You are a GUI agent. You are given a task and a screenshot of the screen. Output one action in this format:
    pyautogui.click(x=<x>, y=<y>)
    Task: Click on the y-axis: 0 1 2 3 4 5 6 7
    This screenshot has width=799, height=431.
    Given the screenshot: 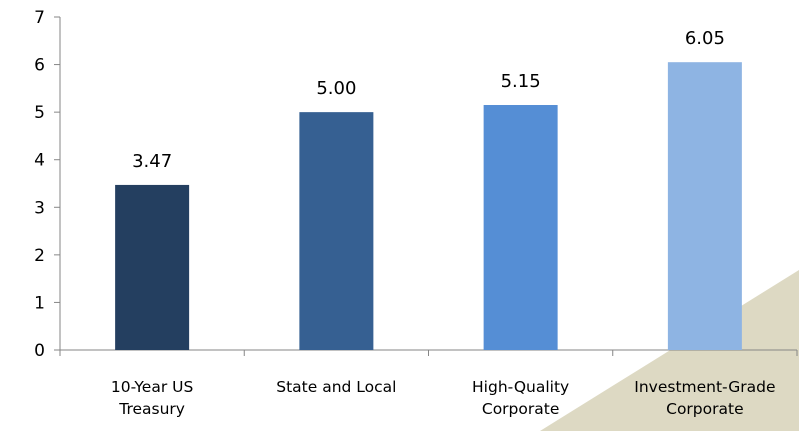 What is the action you would take?
    pyautogui.click(x=47, y=184)
    